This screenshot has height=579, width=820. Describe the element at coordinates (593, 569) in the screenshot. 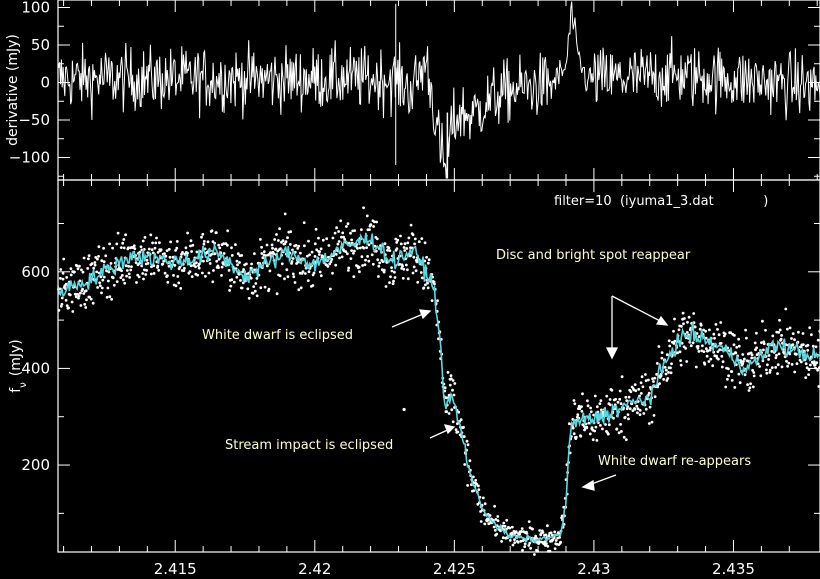

I see `flux-xtick-label: 2.43` at that location.